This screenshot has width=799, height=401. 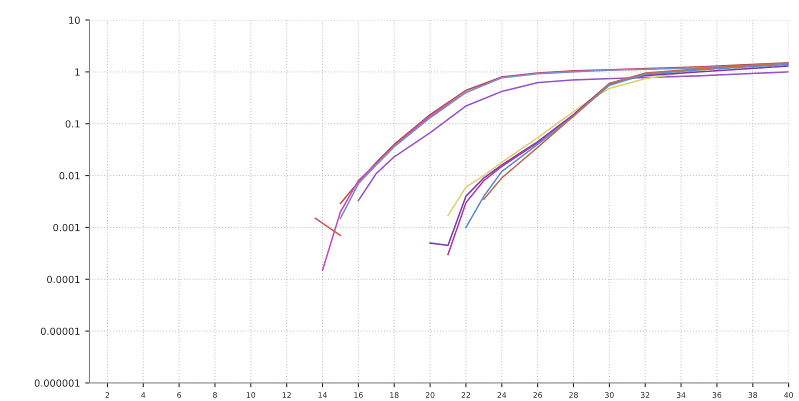 I want to click on y-tick-label: 10, so click(x=74, y=20).